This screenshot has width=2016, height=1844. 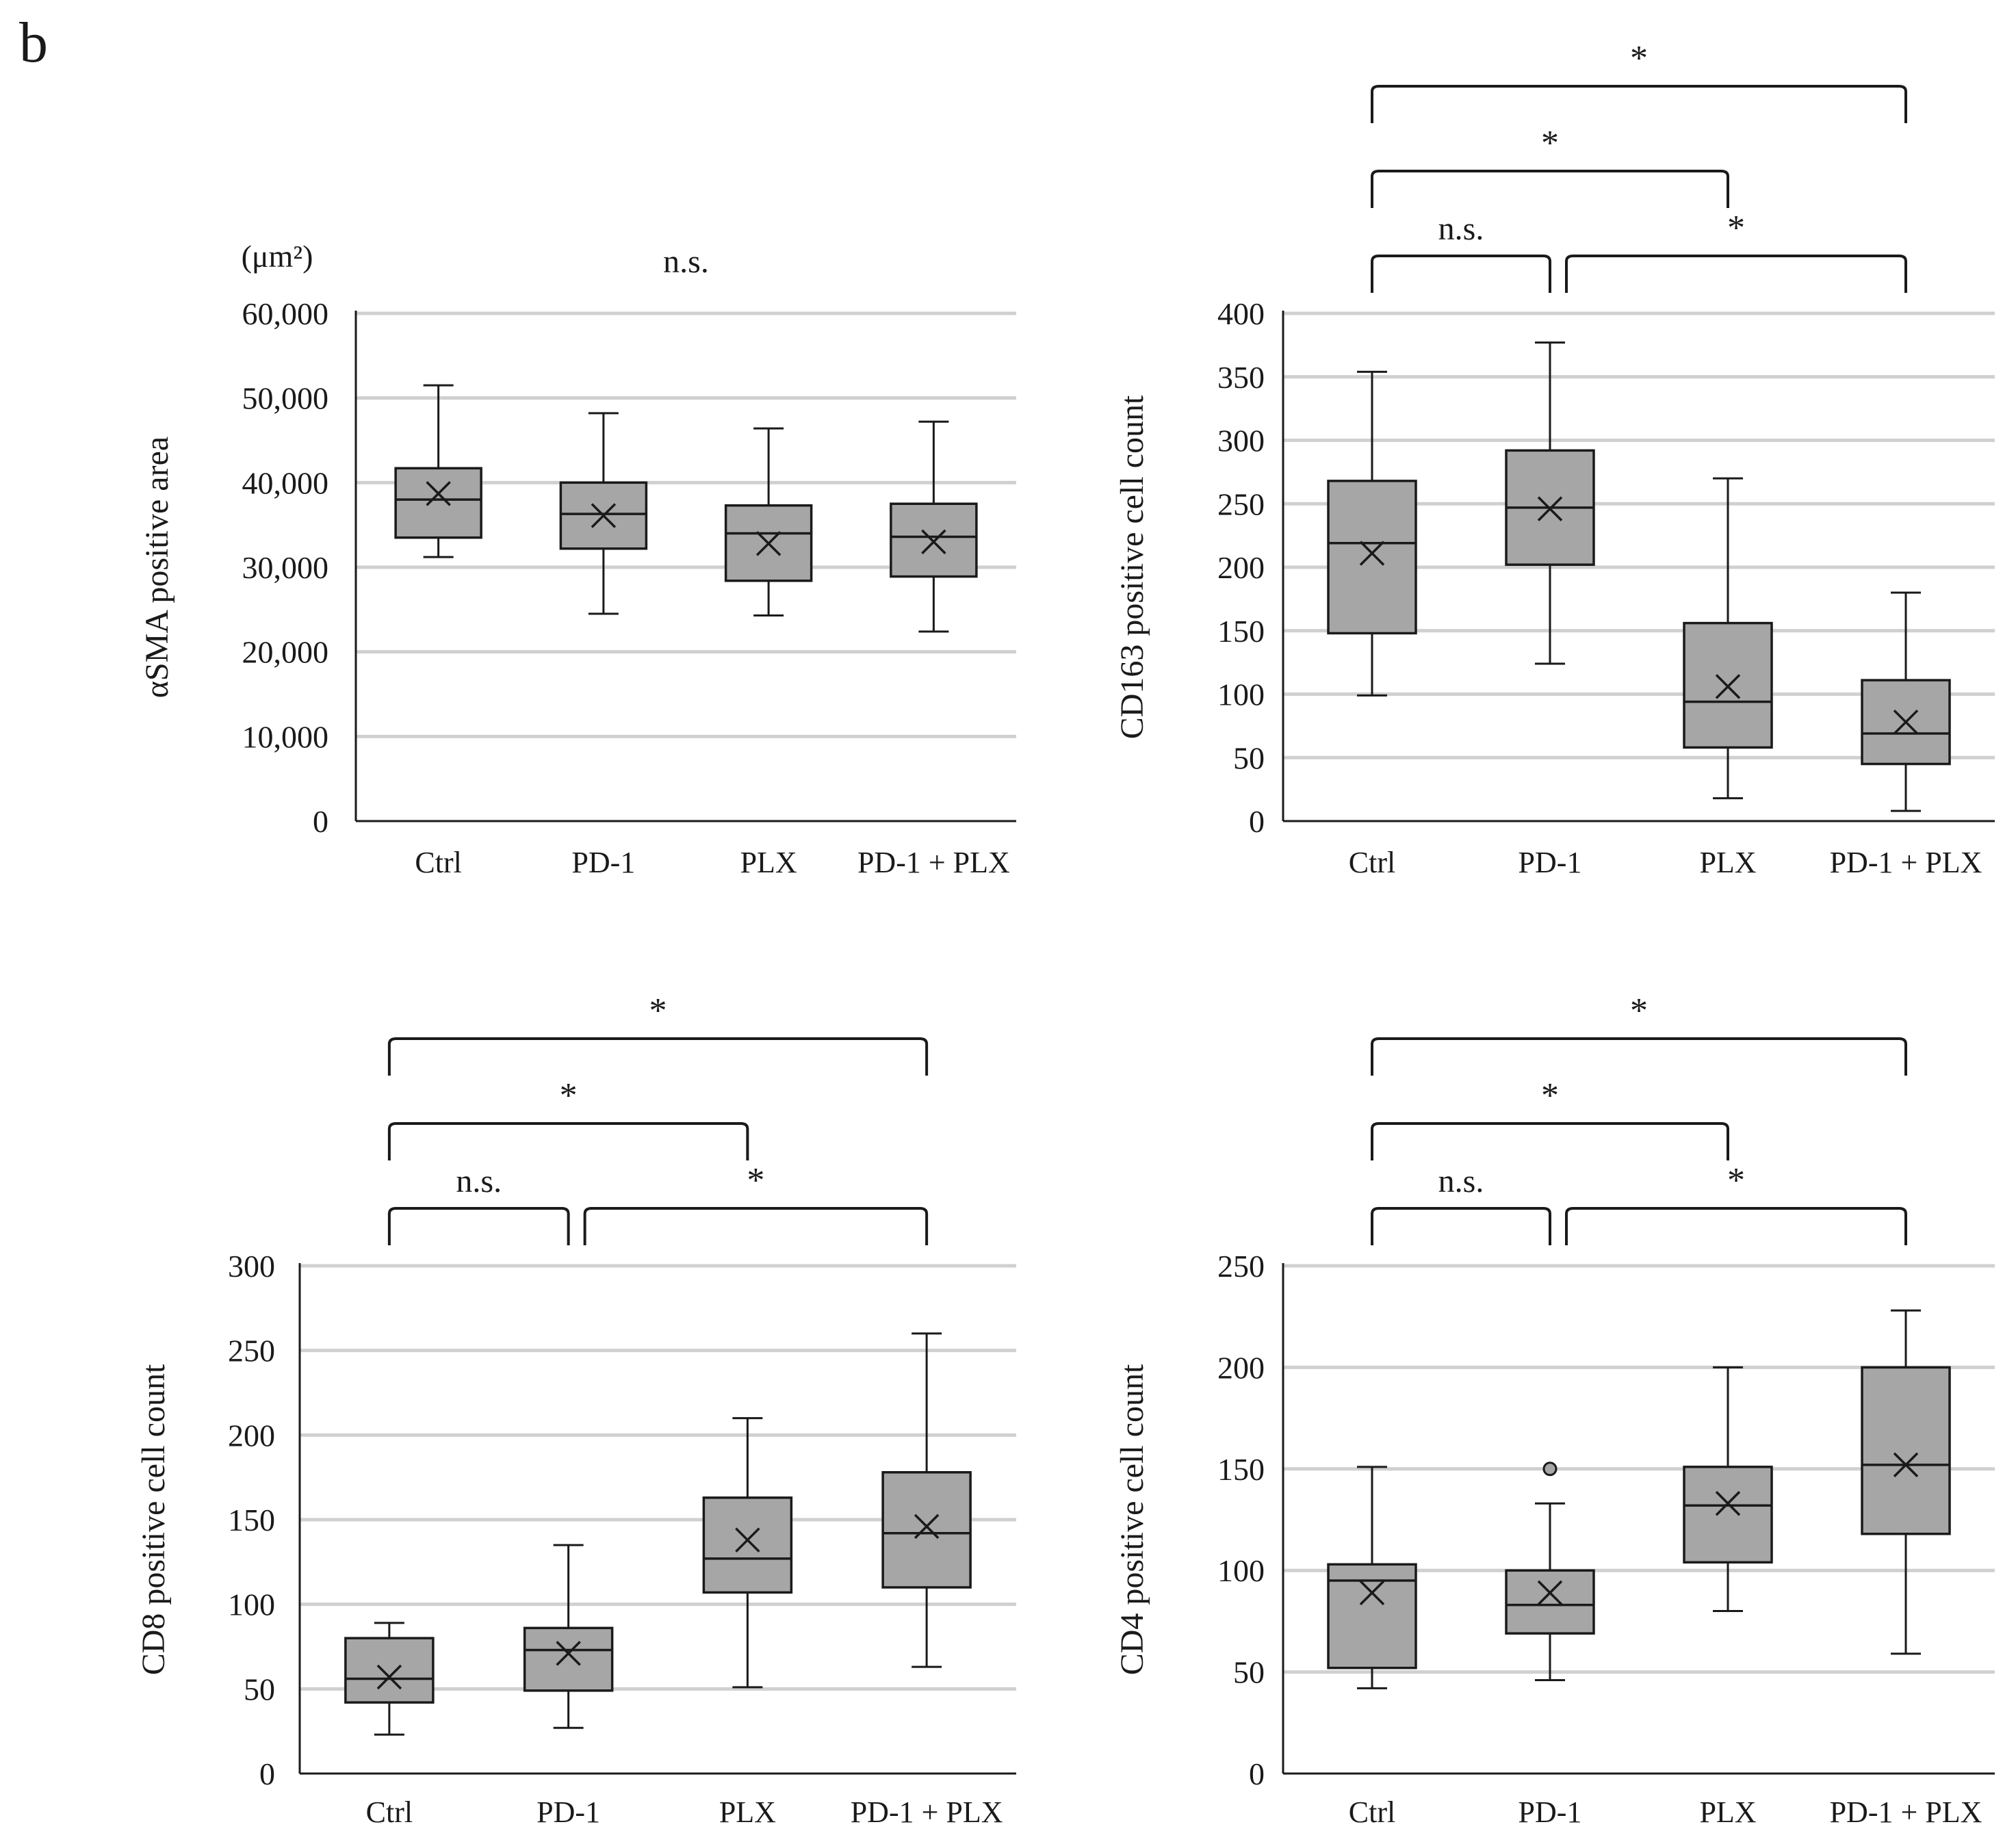 What do you see at coordinates (285, 652) in the screenshot?
I see `y-tick-label: 20,000` at bounding box center [285, 652].